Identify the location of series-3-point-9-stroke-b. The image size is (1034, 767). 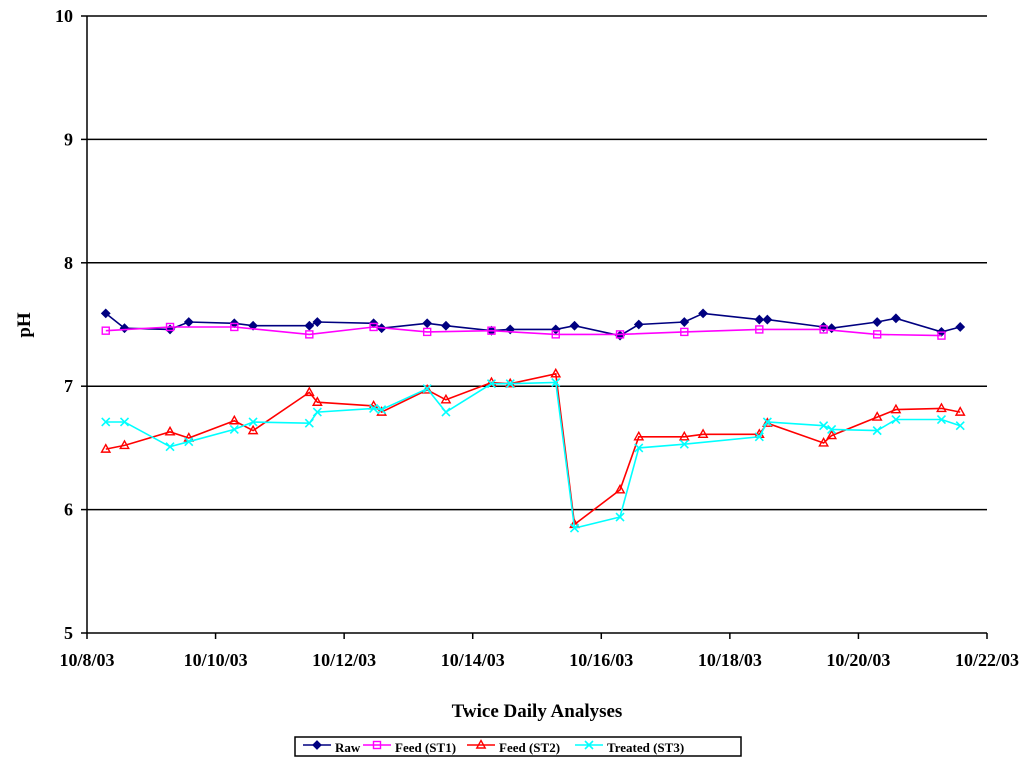
(382, 410).